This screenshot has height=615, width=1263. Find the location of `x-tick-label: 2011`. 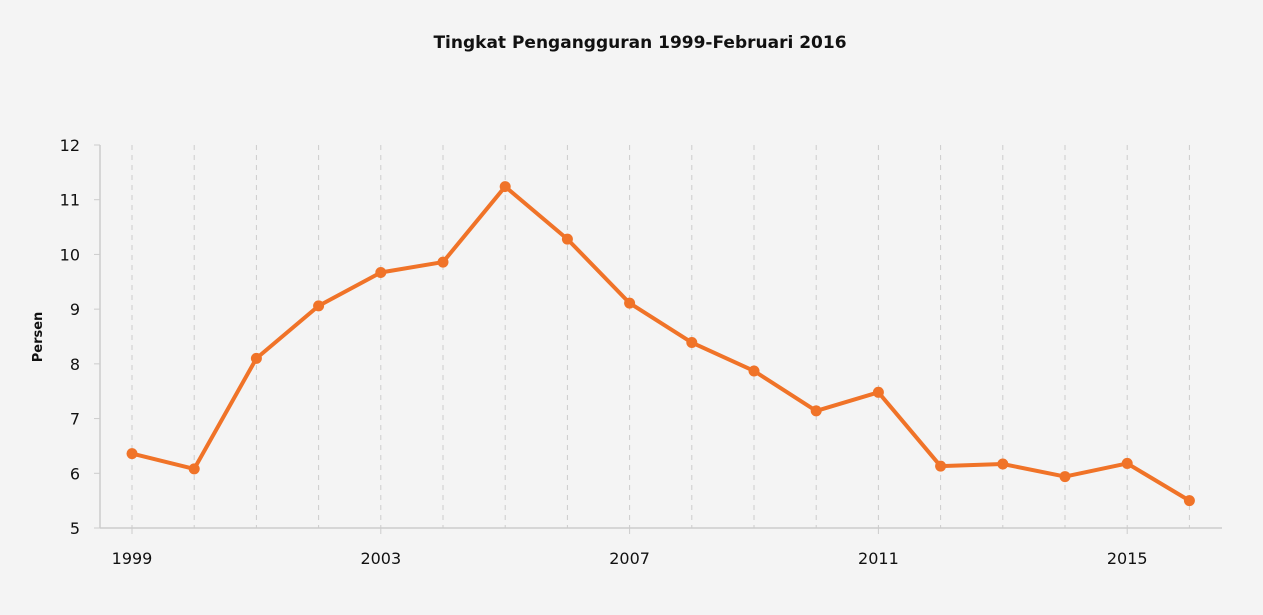

x-tick-label: 2011 is located at coordinates (878, 558).